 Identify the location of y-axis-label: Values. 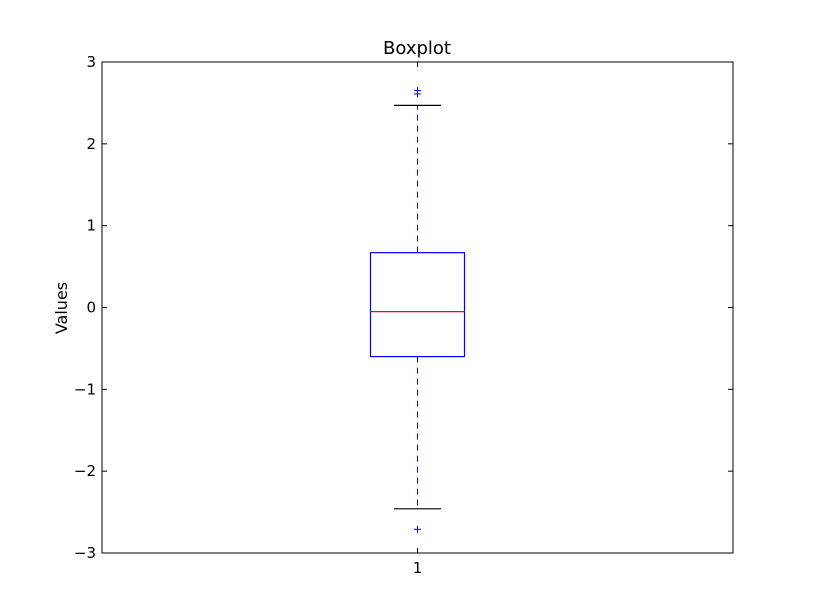
(61, 308).